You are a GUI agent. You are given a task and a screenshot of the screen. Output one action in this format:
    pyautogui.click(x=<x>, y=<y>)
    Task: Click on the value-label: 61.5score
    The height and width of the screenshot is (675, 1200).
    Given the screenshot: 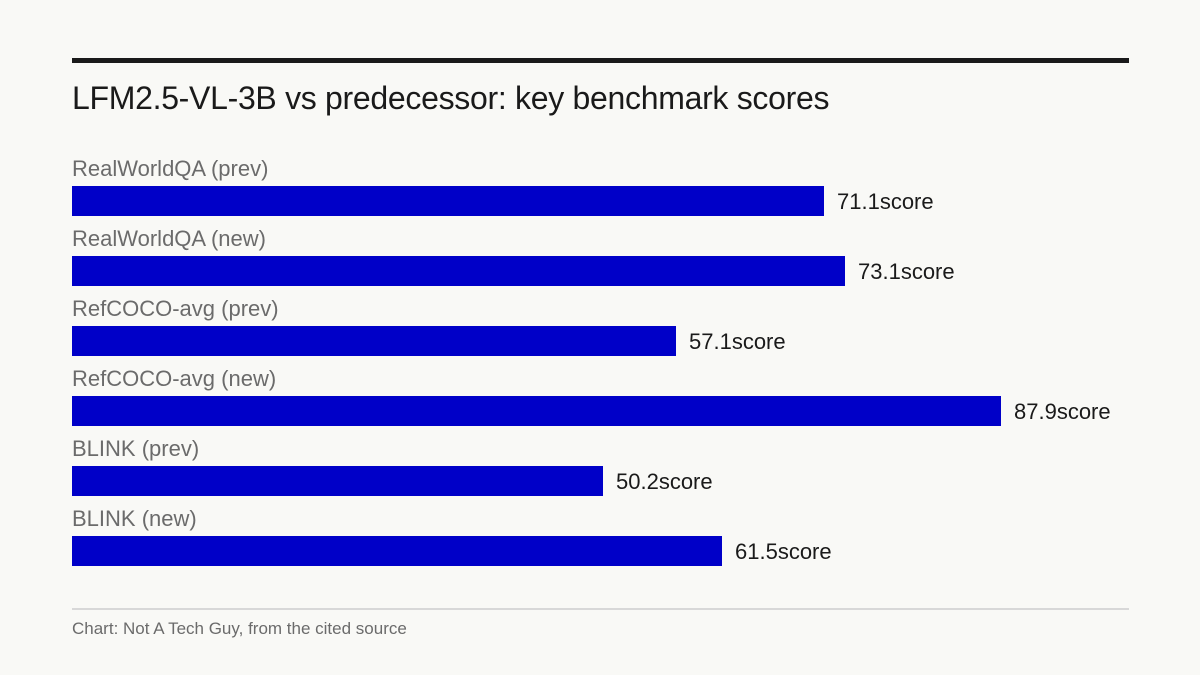 What is the action you would take?
    pyautogui.click(x=783, y=551)
    